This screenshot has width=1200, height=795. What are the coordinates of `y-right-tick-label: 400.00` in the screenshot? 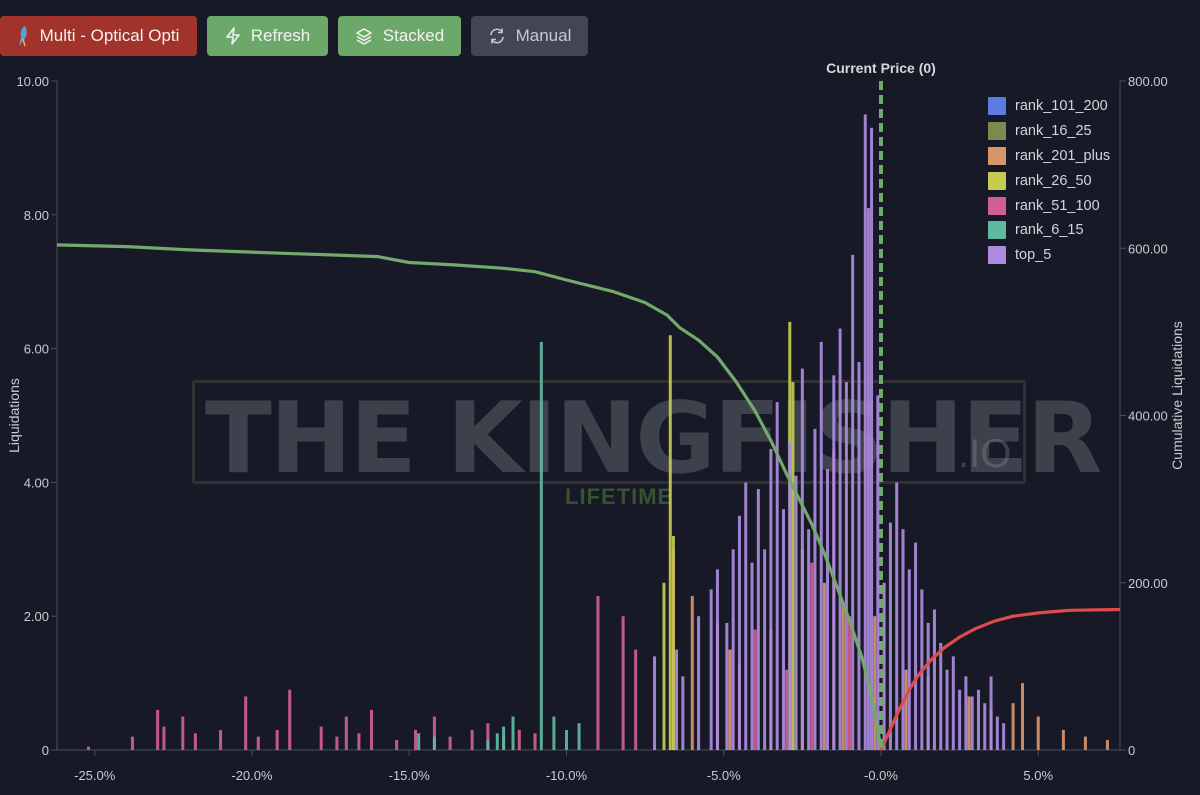 It's located at (1148, 416).